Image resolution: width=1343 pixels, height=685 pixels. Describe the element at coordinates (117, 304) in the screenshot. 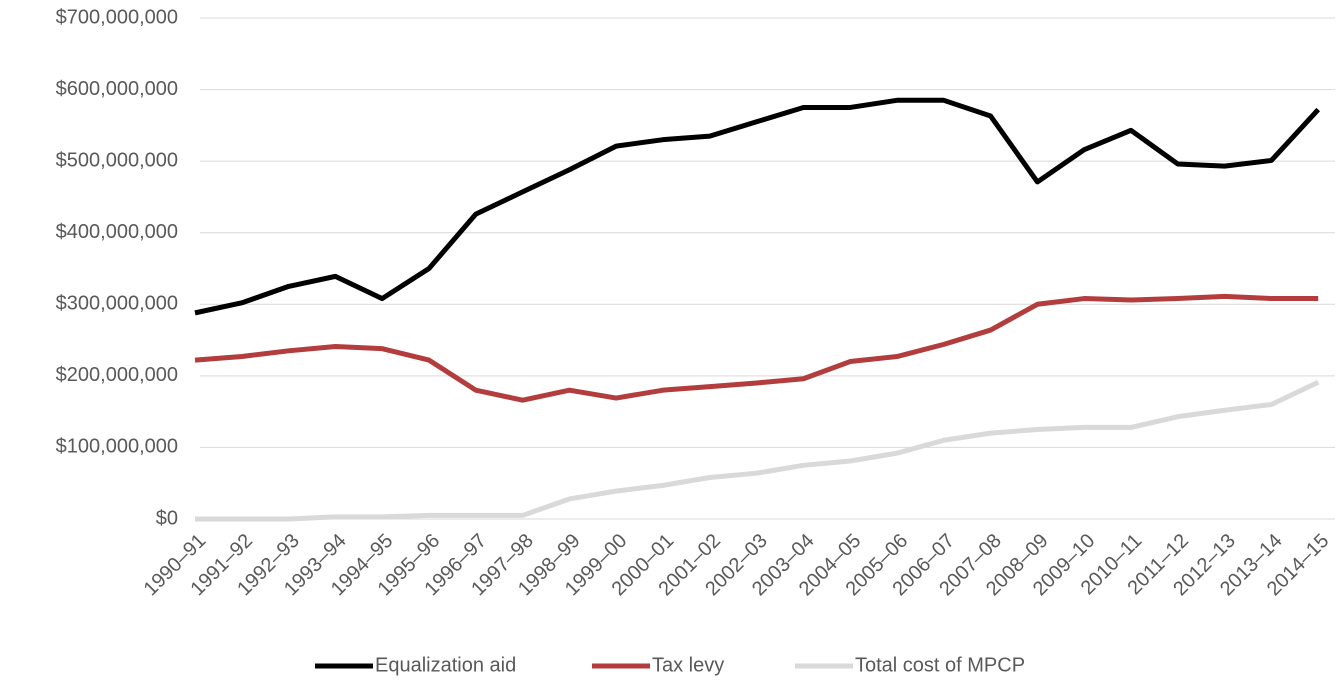

I see `y-tick-label: $300,000,000` at that location.